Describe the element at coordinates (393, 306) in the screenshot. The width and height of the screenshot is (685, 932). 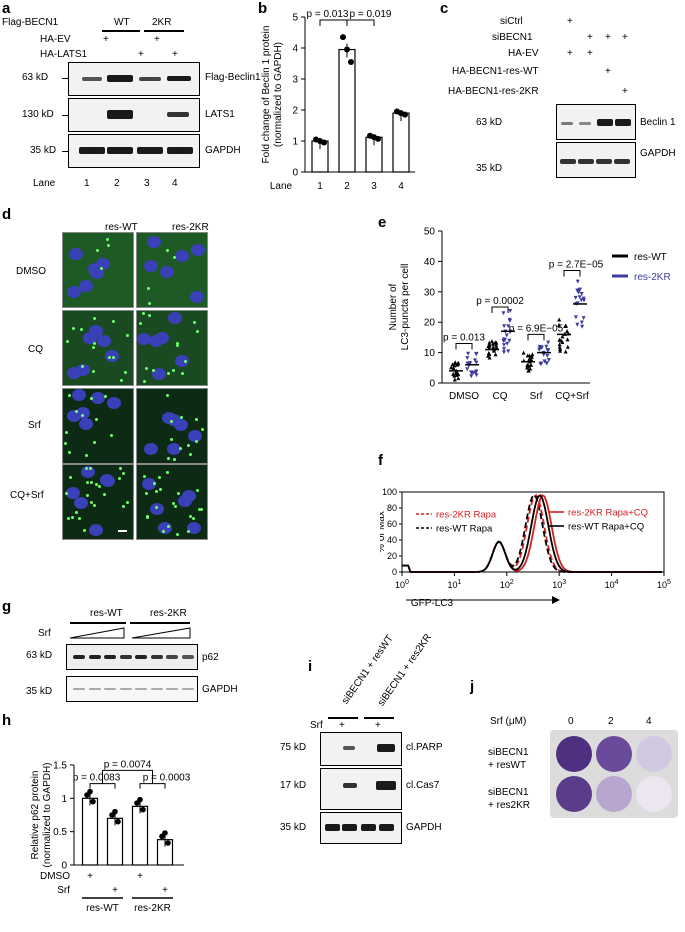
I see `y-label-e: Number of` at that location.